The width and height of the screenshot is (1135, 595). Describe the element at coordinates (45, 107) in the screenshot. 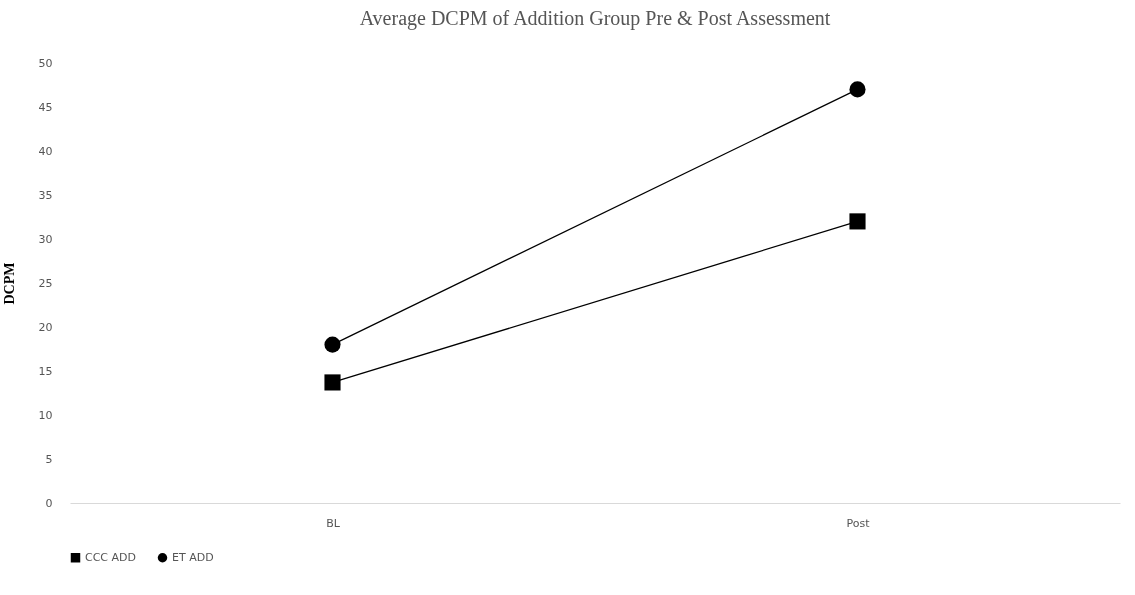

I see `y-tick-label: 45` at that location.